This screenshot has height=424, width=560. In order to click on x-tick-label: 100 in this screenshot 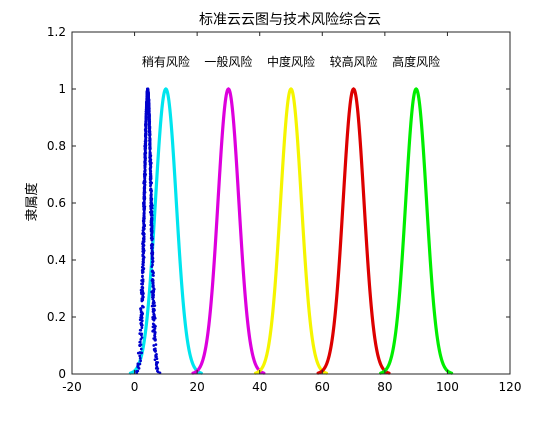, I will do `click(447, 387)`.